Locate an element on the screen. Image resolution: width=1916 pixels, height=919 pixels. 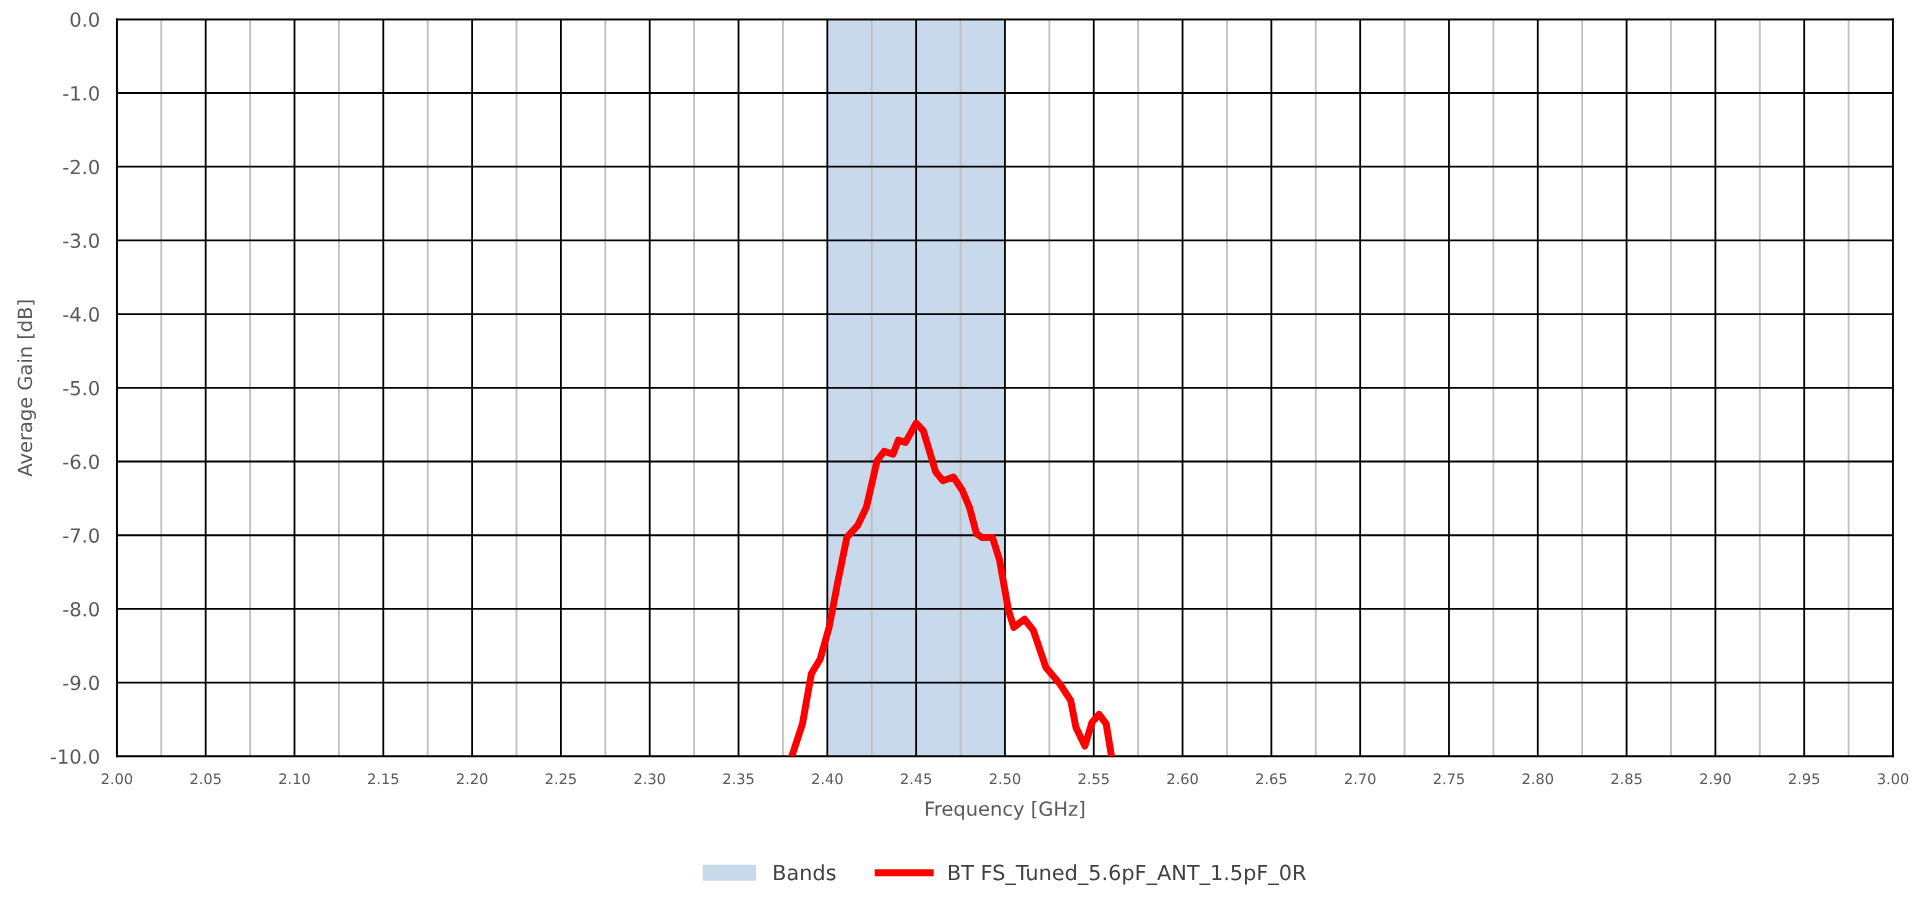
x-tick-label: 2.30 is located at coordinates (649, 779).